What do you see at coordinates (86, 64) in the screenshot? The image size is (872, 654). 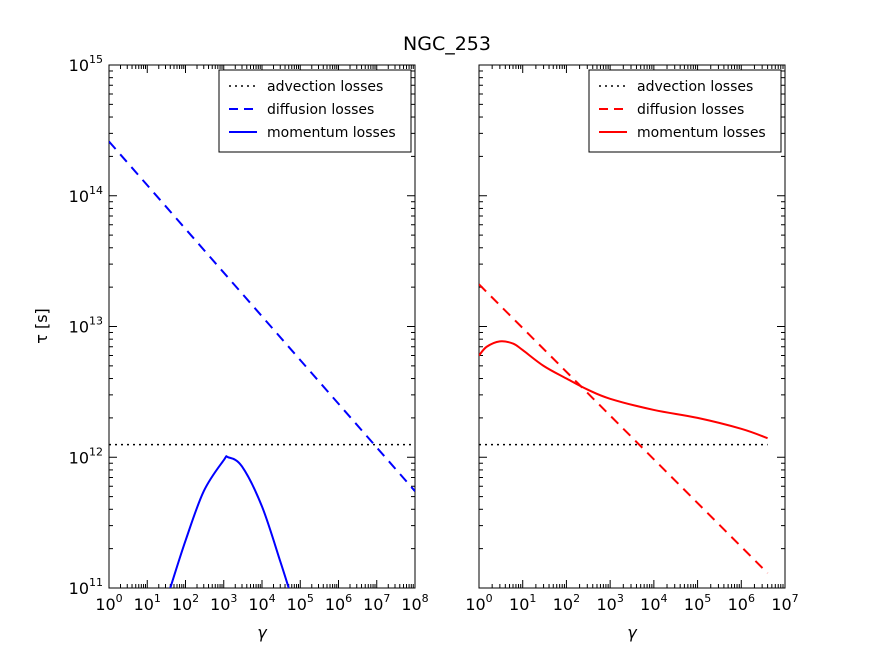 I see `y-tick-label: 1015` at bounding box center [86, 64].